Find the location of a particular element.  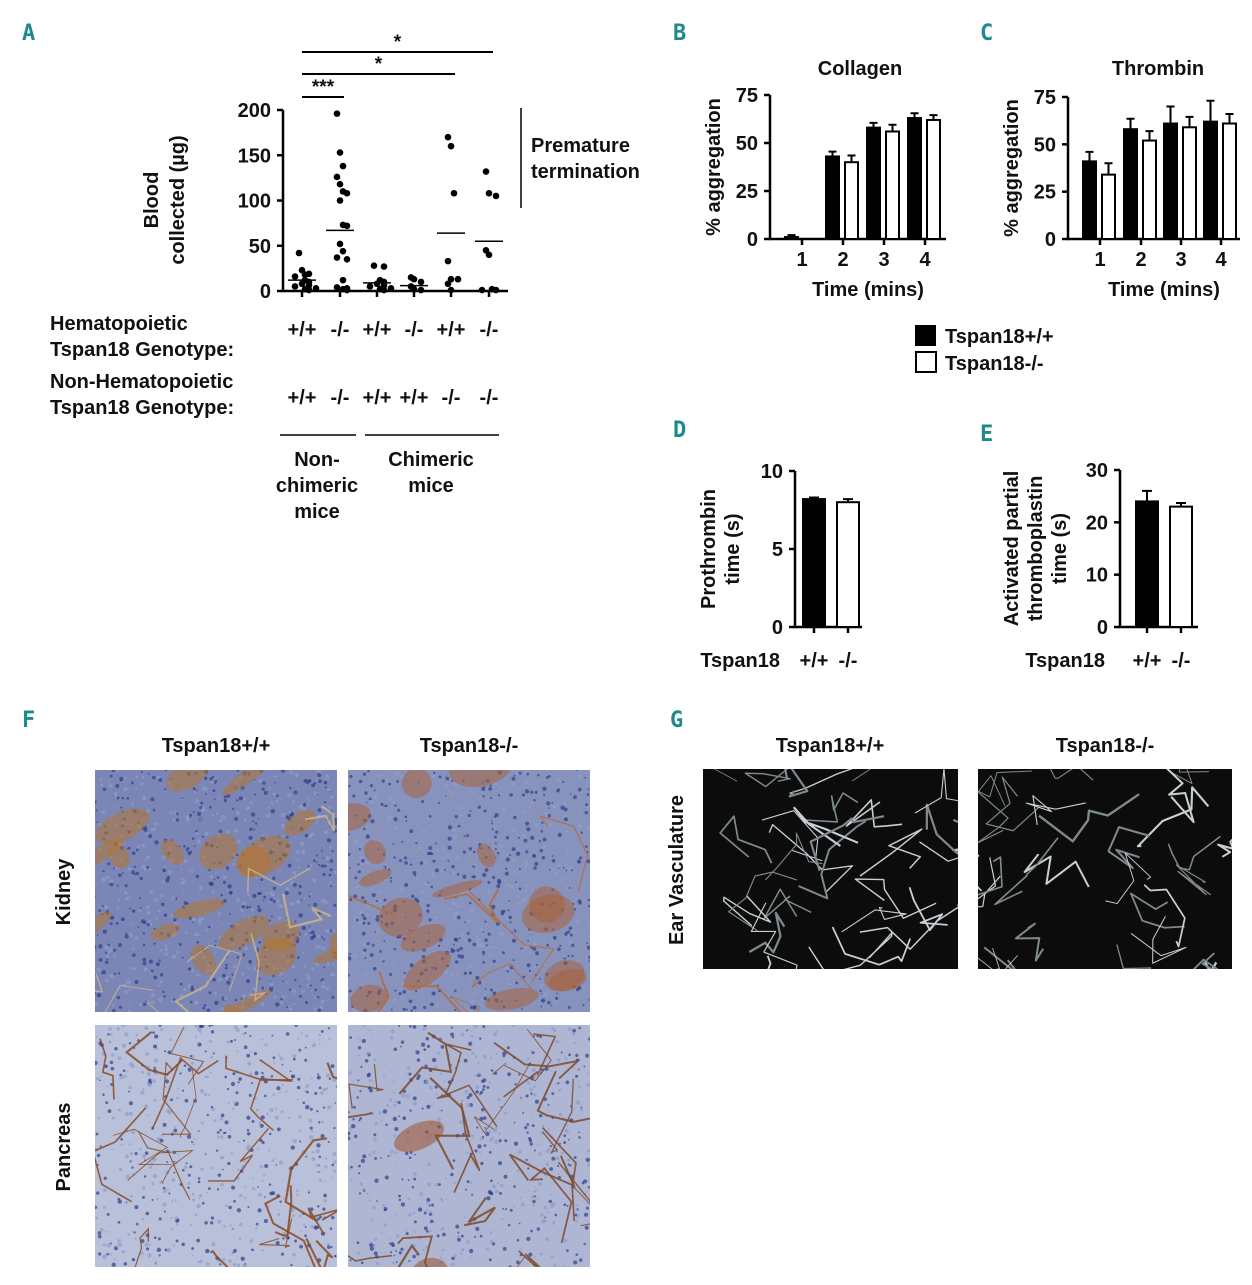

f-col2-header: Tspan18-/- is located at coordinates (469, 746).